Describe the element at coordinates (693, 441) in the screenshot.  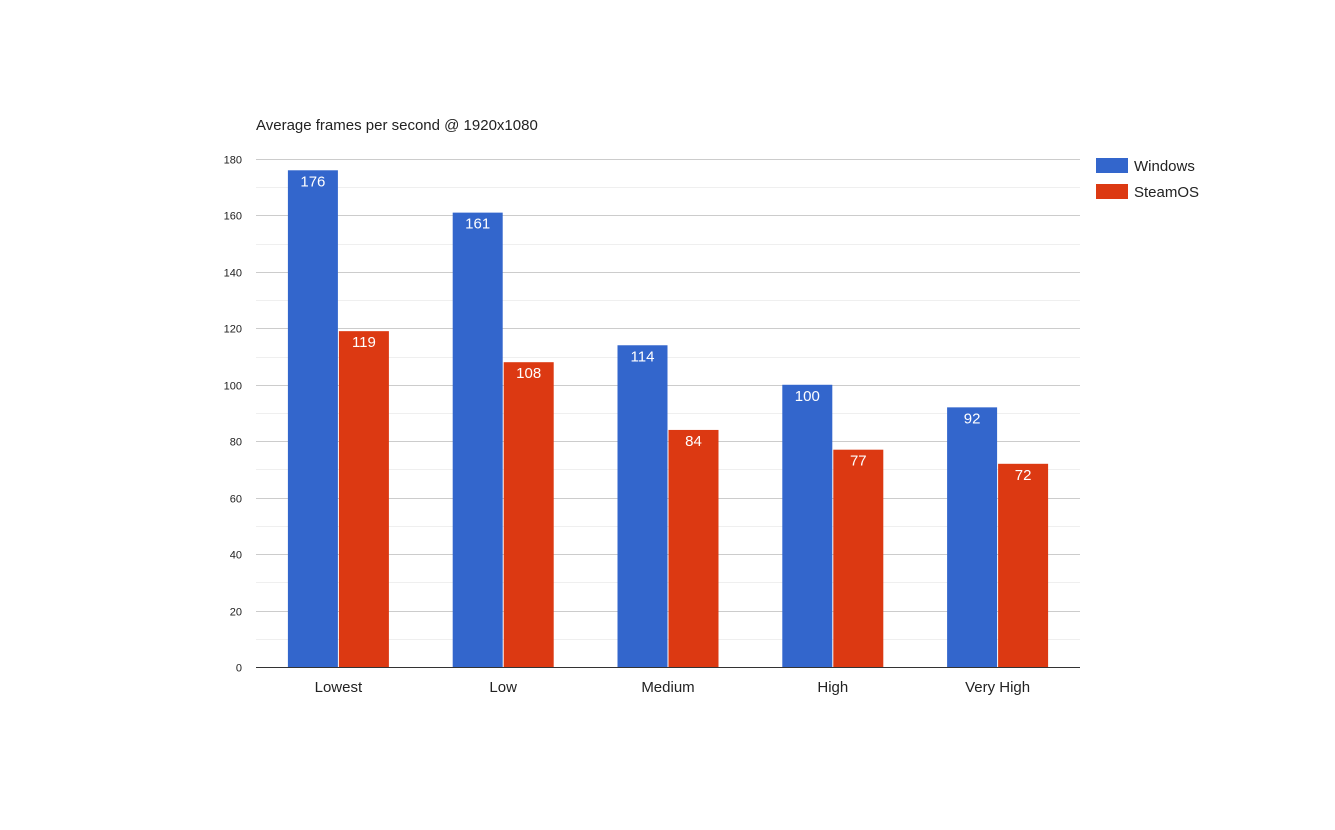
I see `bar-value-label: 84` at that location.